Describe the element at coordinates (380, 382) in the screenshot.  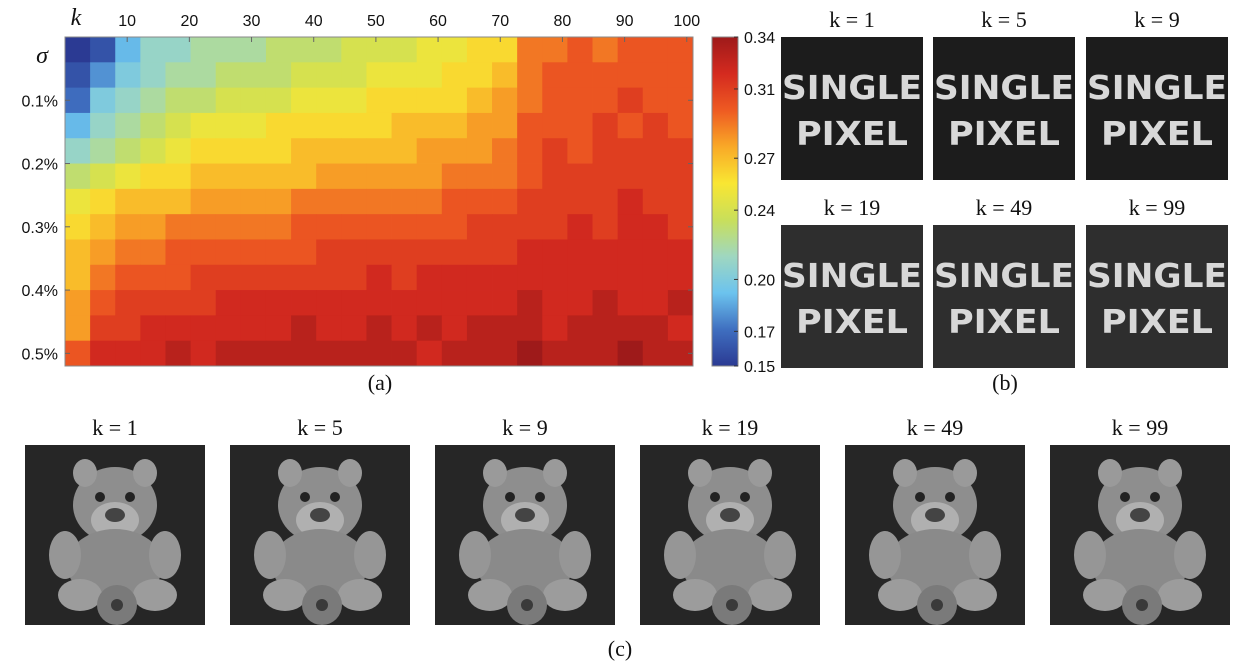
I see `caption: (a)` at that location.